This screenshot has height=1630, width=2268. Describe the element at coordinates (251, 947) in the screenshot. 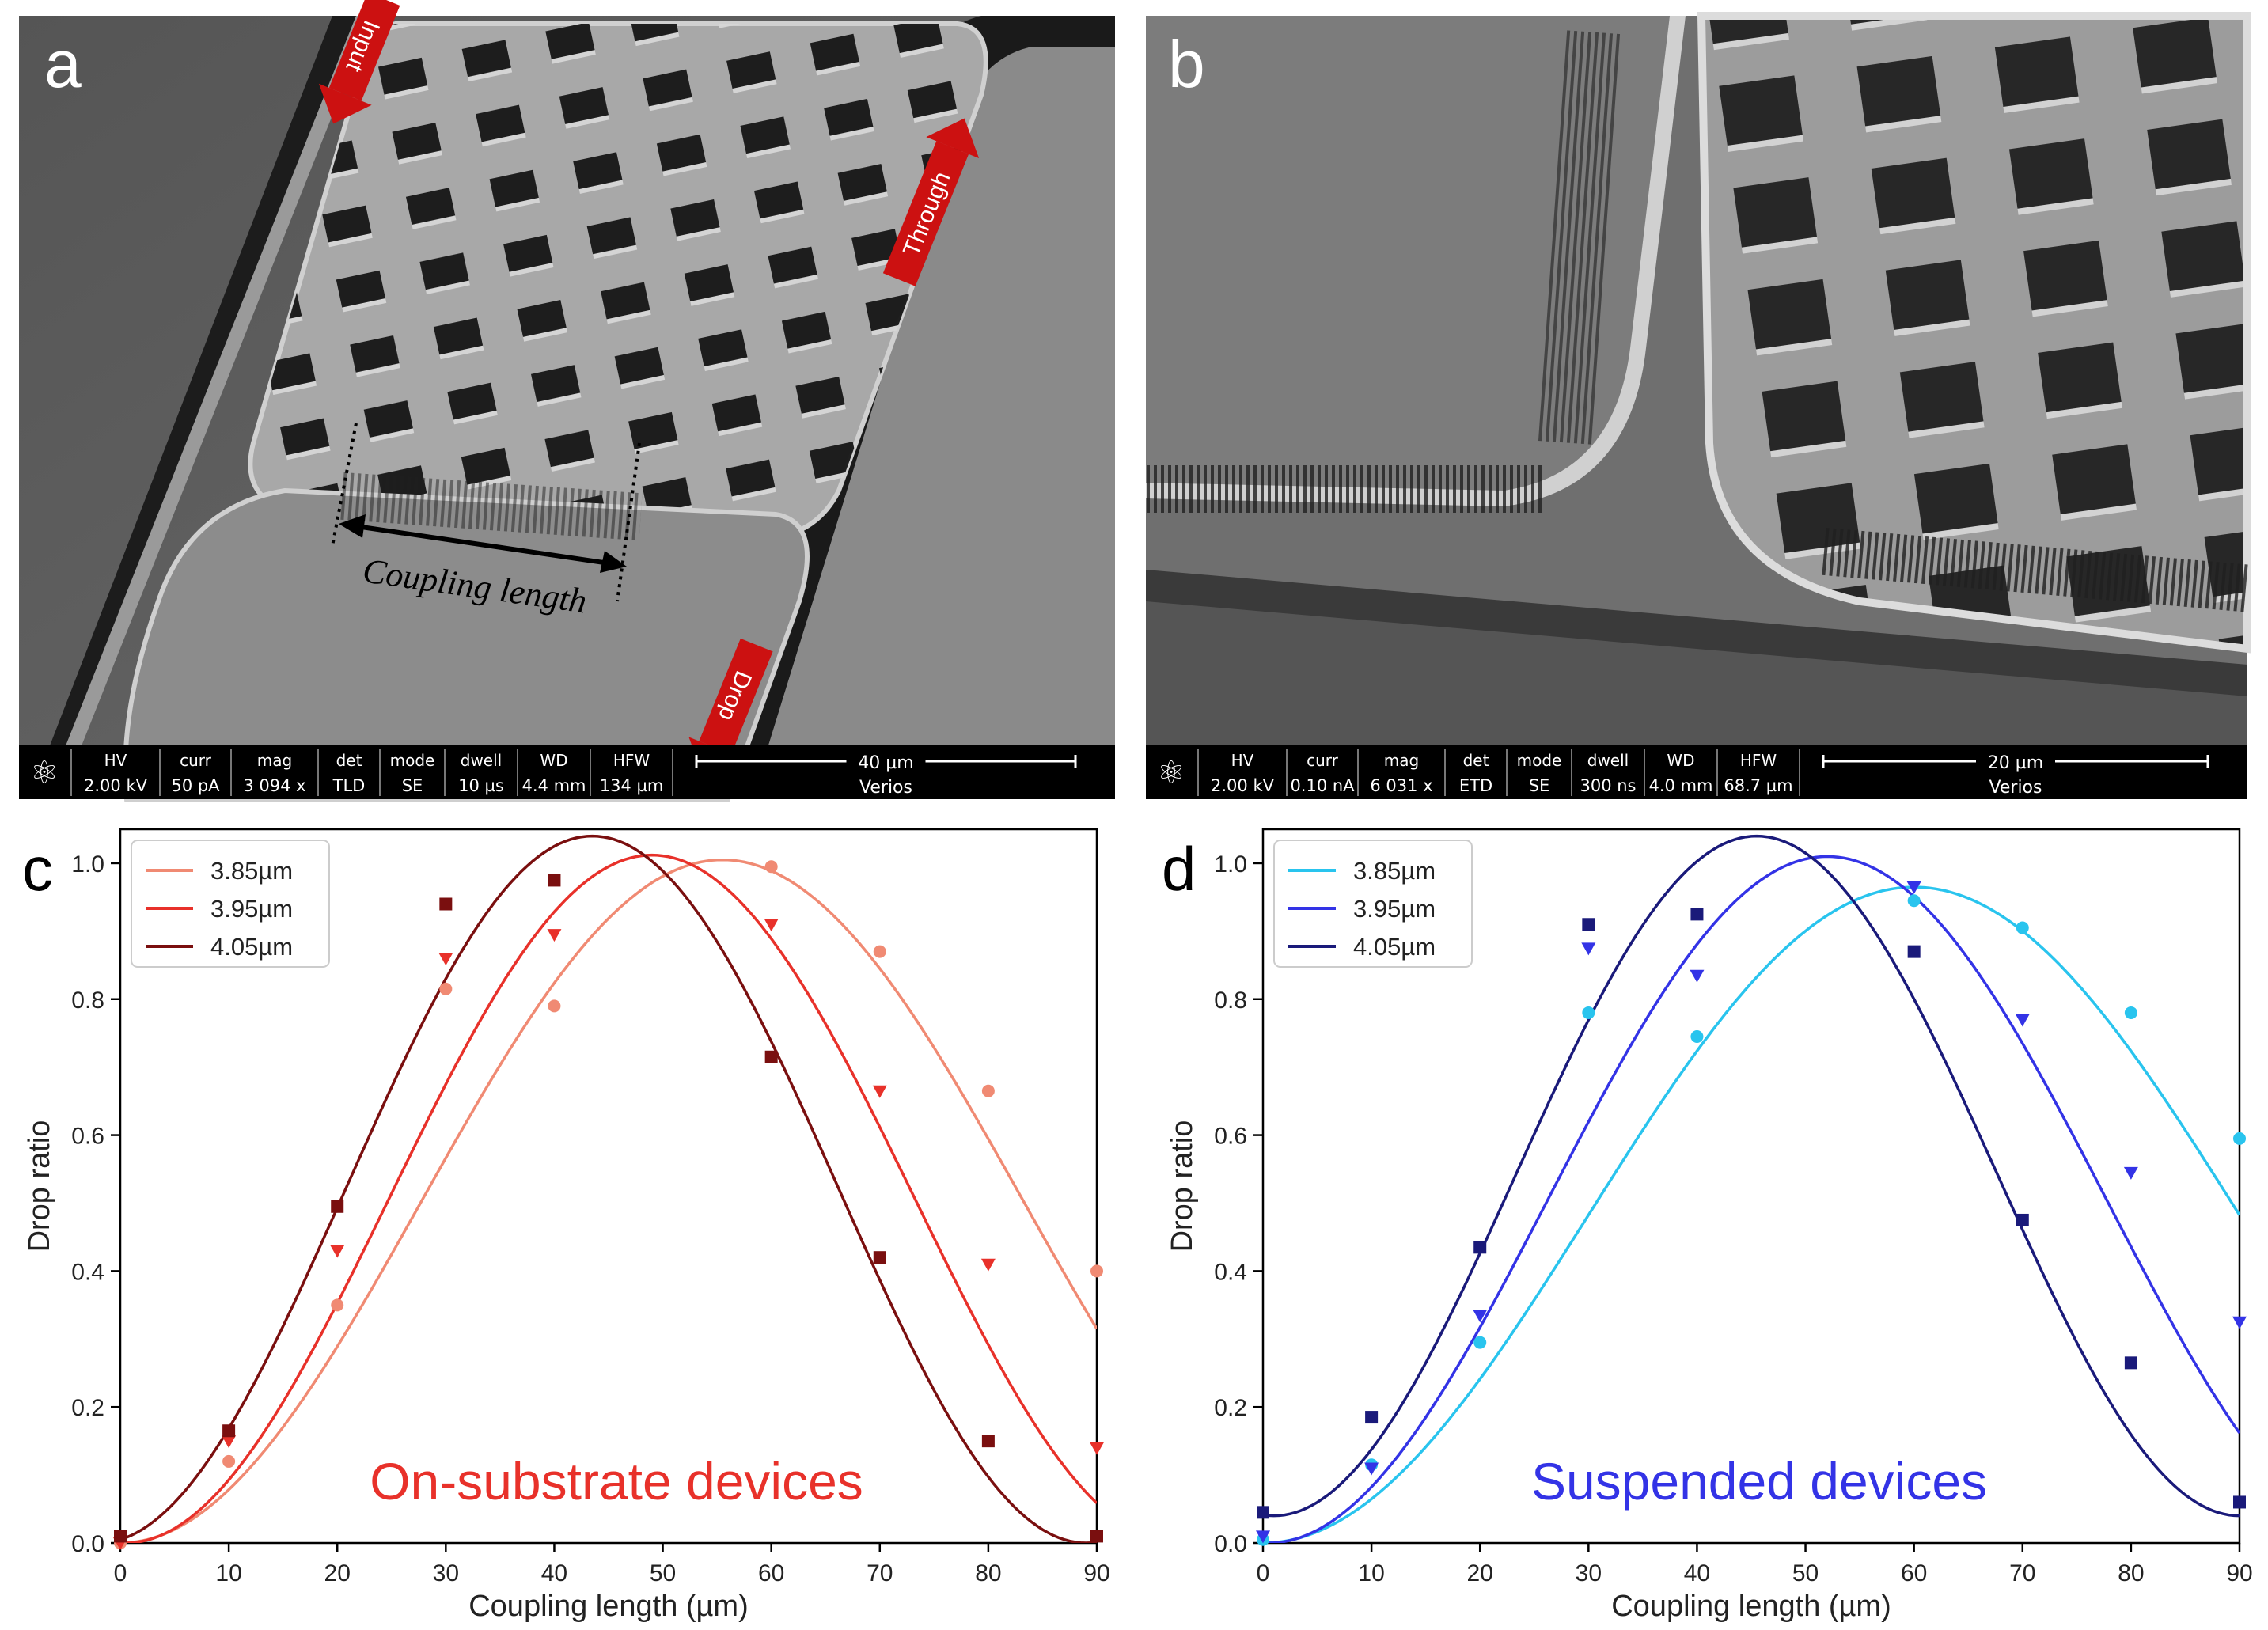

I see `legend-label-3: 4.05µm` at that location.